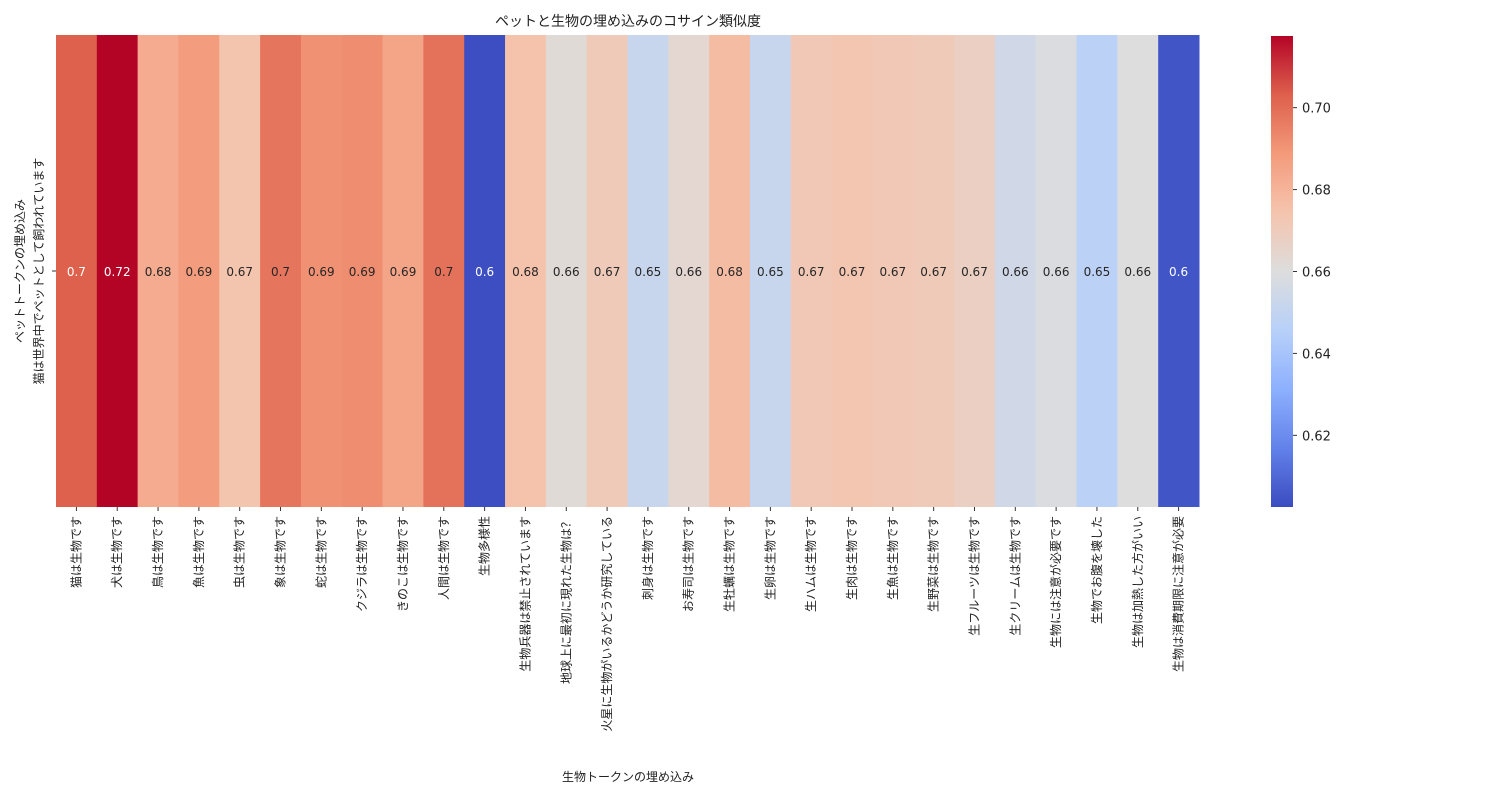 The height and width of the screenshot is (800, 1500). Describe the element at coordinates (1097, 570) in the screenshot. I see `x-tick-label: 生物でお腹を壊した` at that location.